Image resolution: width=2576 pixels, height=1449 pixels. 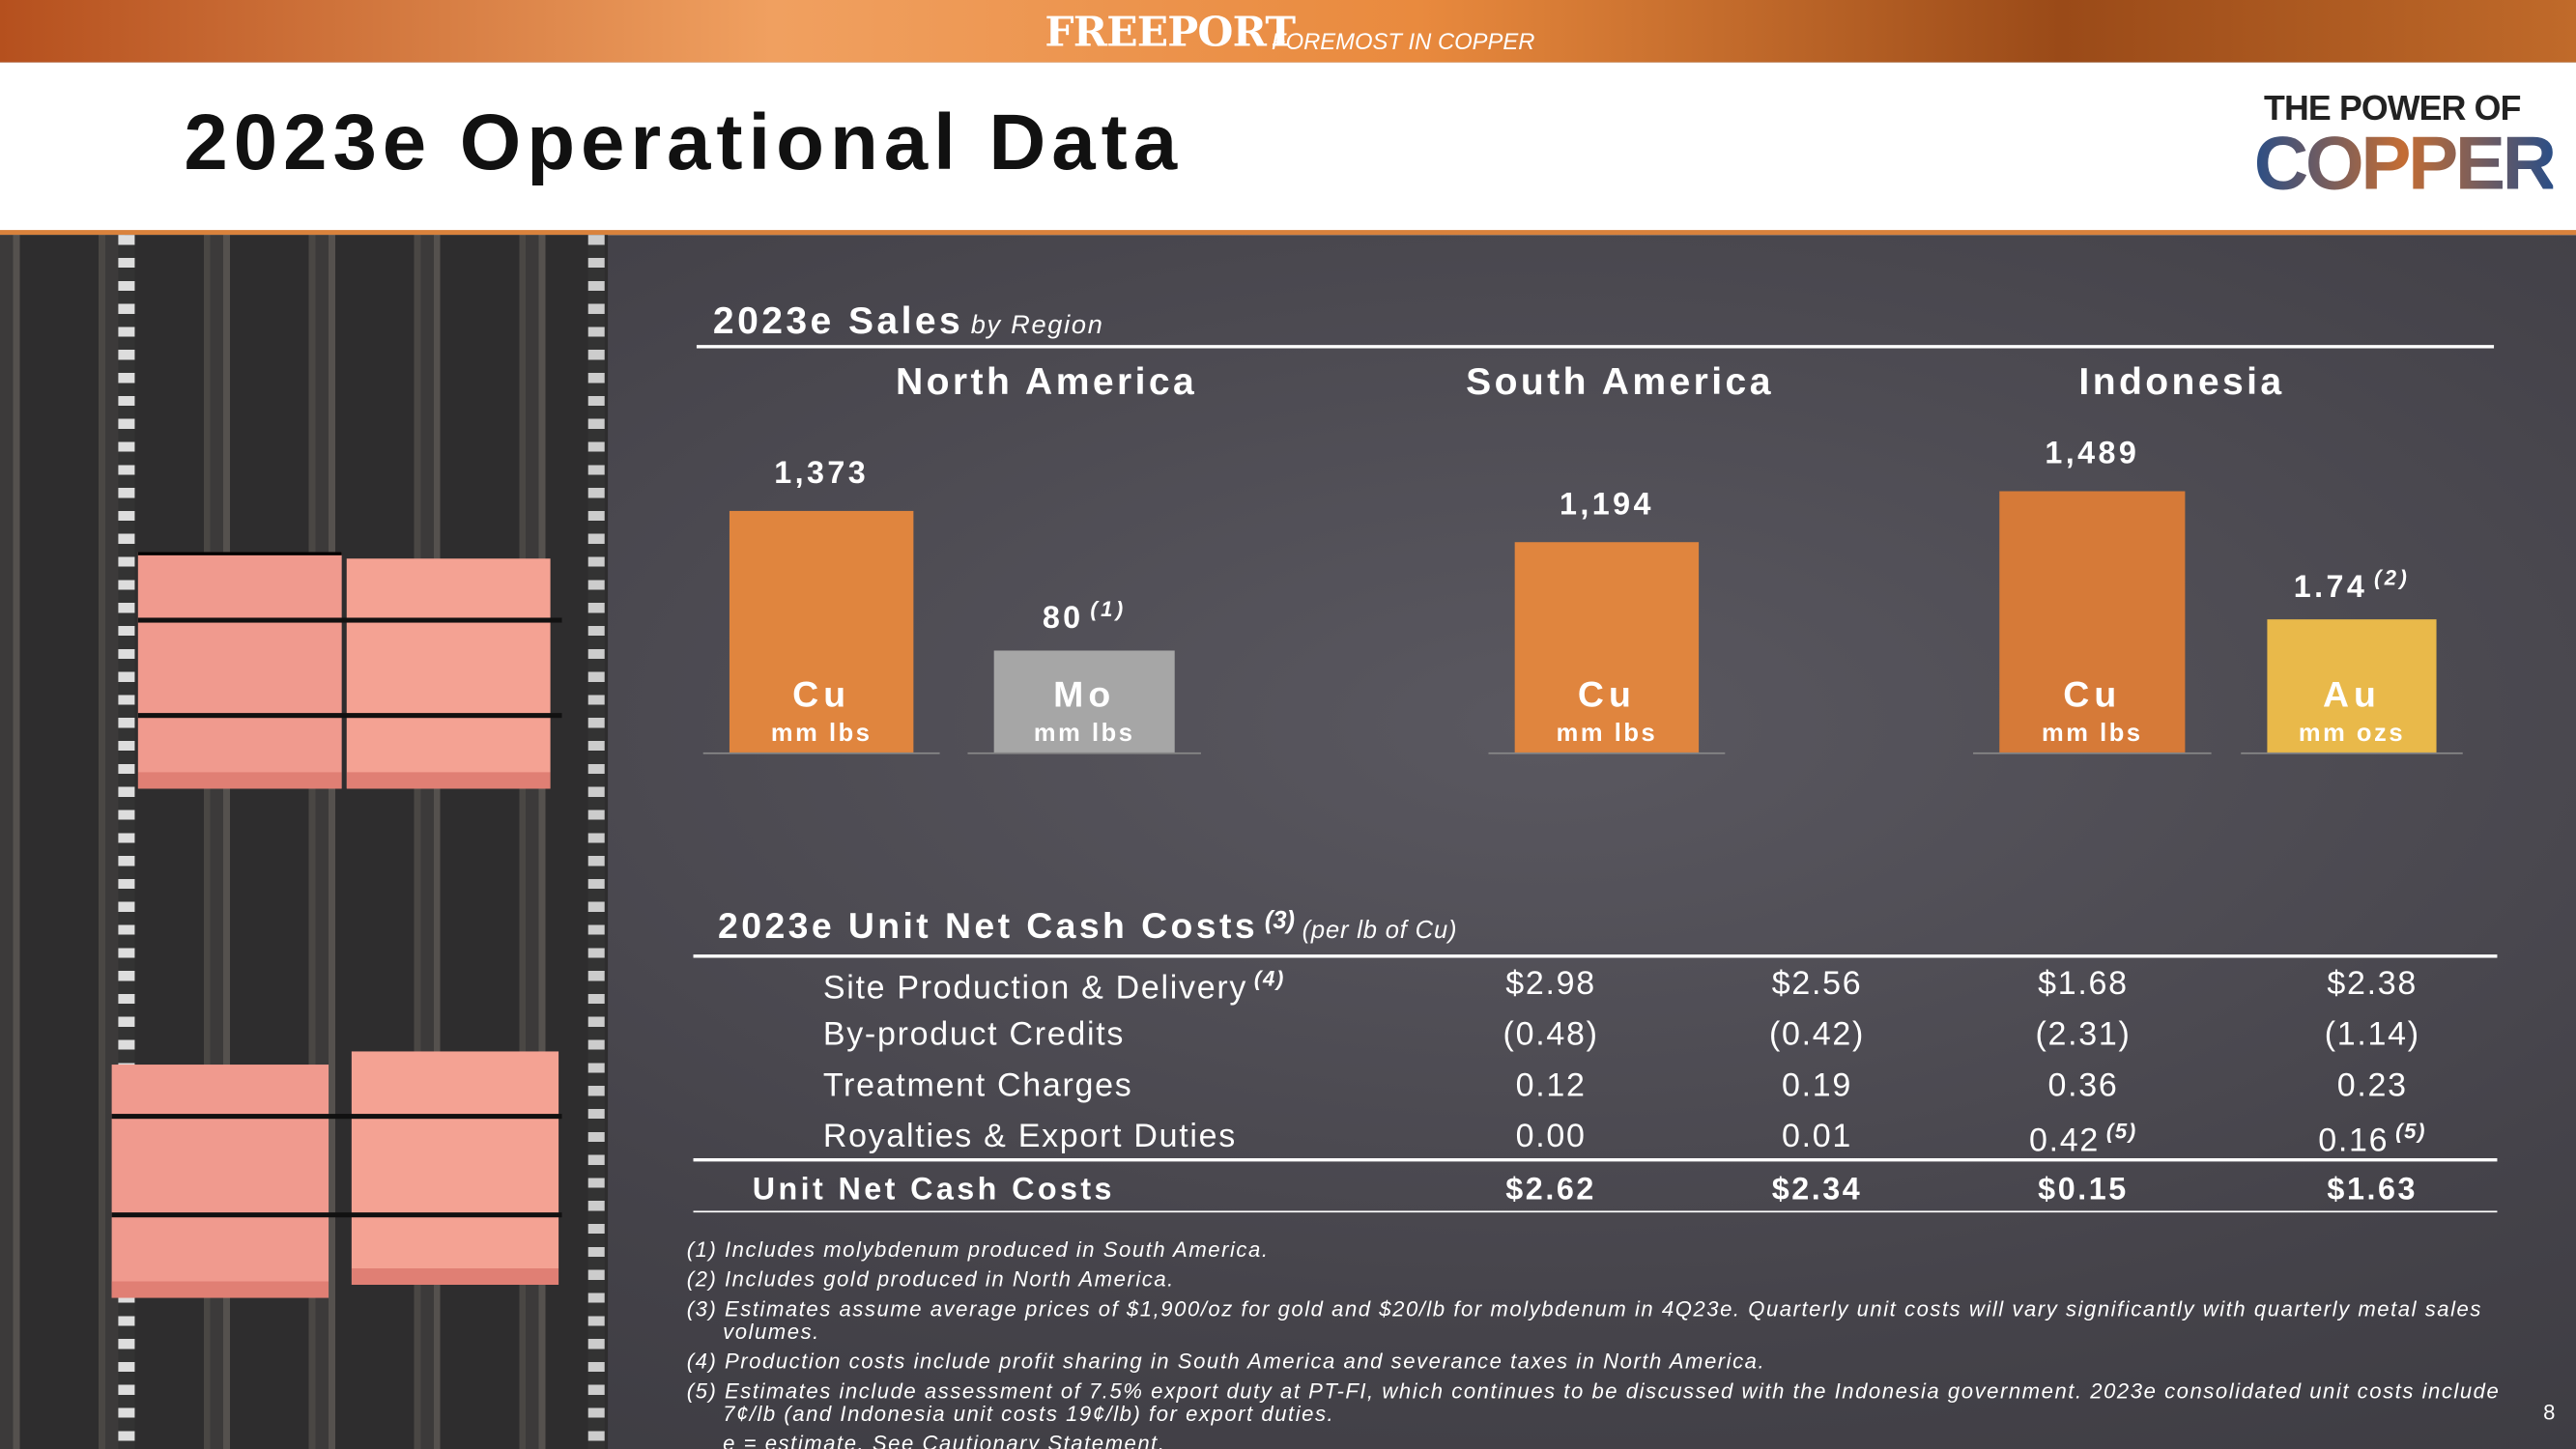 I want to click on row-label-text: Royalties & Export Duties, so click(x=1029, y=1137).